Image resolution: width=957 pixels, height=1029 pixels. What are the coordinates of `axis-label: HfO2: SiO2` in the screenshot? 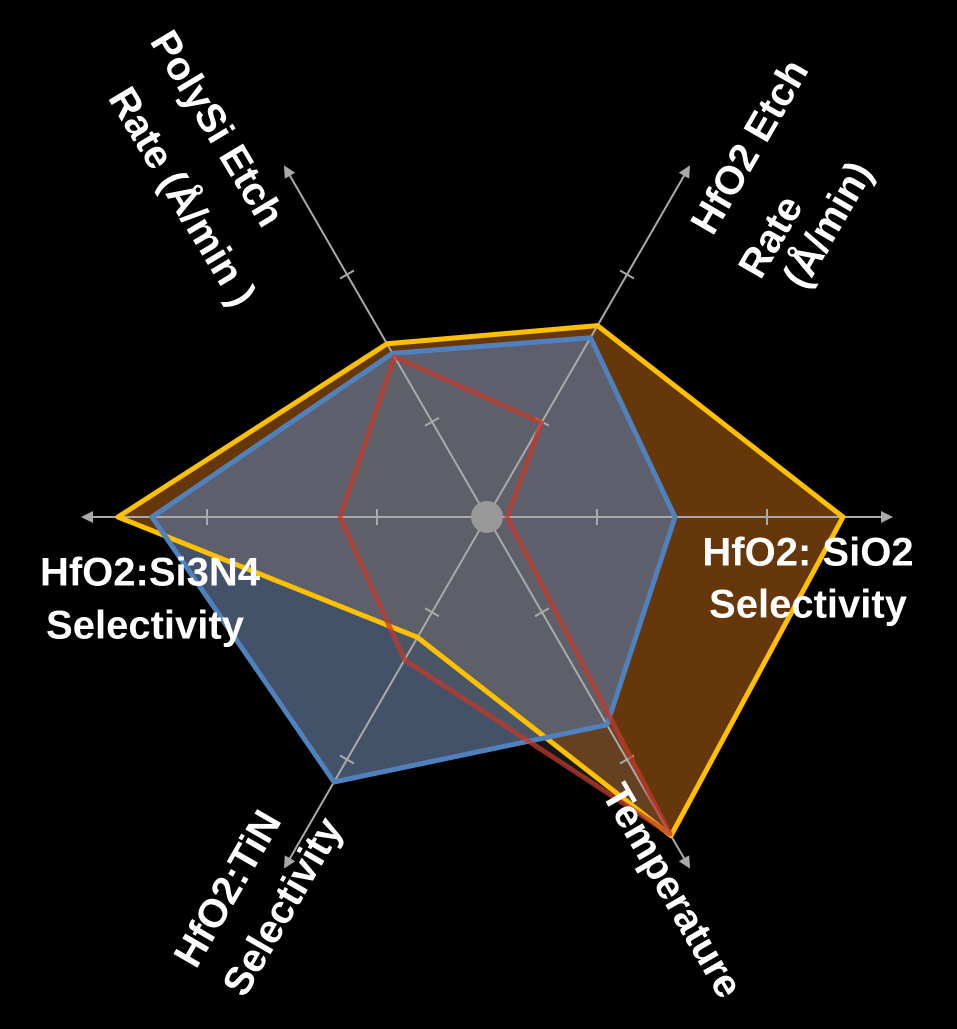 It's located at (807, 553).